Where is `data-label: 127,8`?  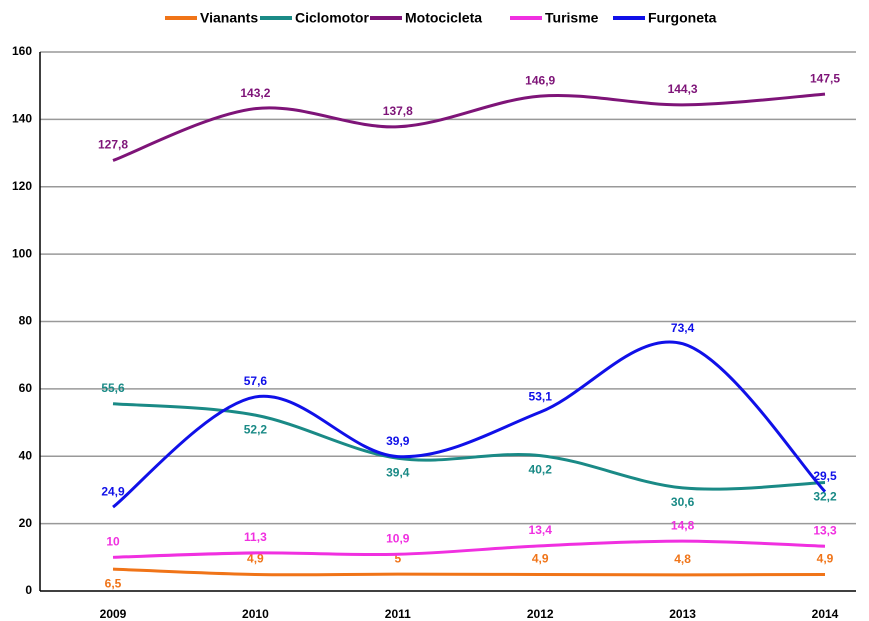 data-label: 127,8 is located at coordinates (113, 145).